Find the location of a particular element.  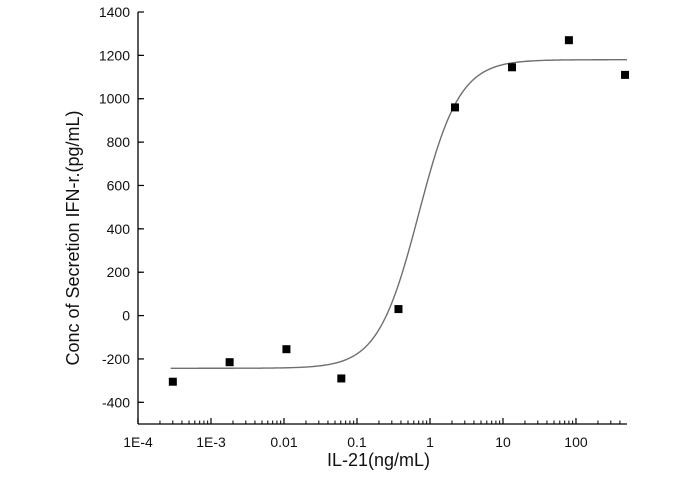

x-axis-title: IL-21(ng/mL) is located at coordinates (378, 460).